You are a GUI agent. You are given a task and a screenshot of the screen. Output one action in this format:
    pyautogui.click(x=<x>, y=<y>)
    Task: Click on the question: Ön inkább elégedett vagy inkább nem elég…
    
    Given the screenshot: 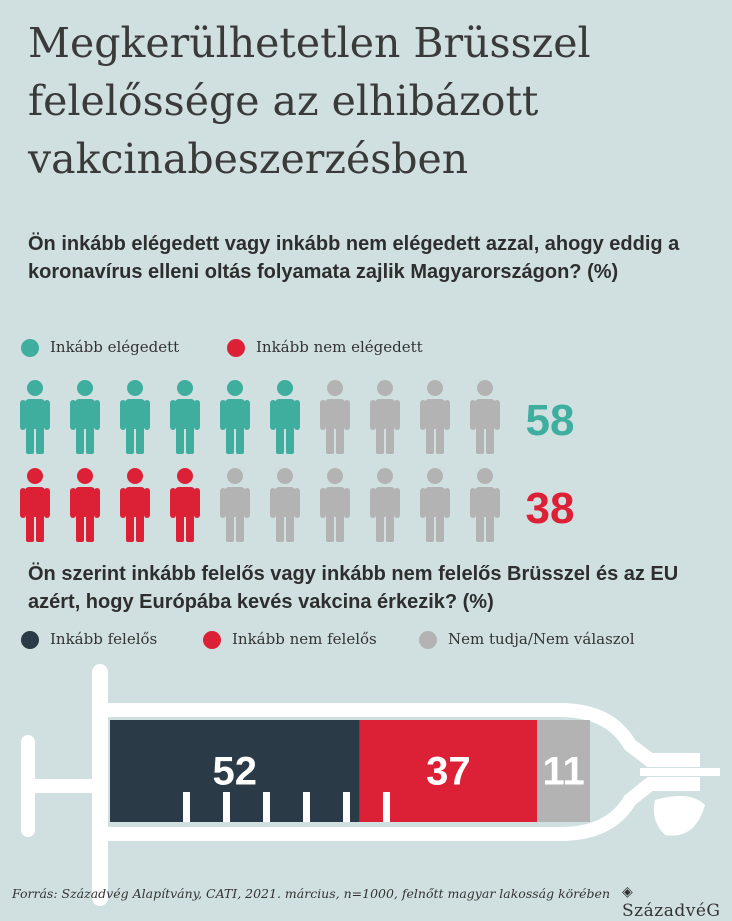 What is the action you would take?
    pyautogui.click(x=354, y=258)
    